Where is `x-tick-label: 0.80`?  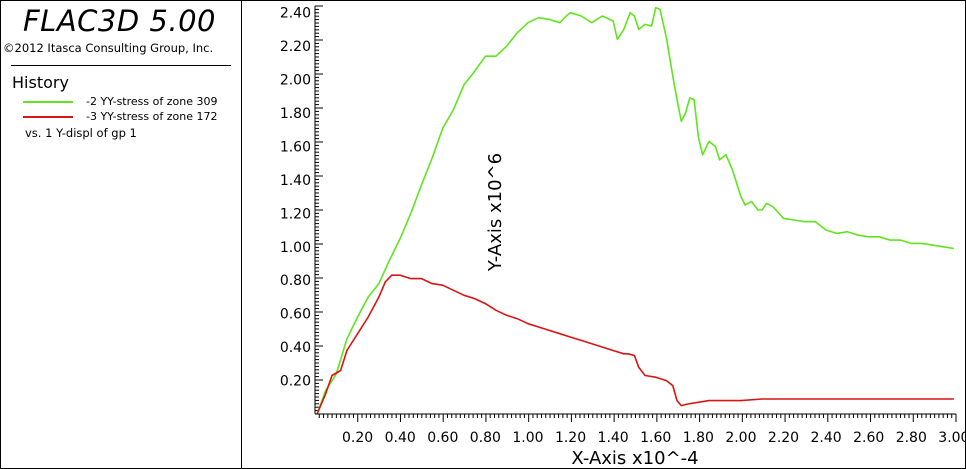 x-tick-label: 0.80 is located at coordinates (485, 438).